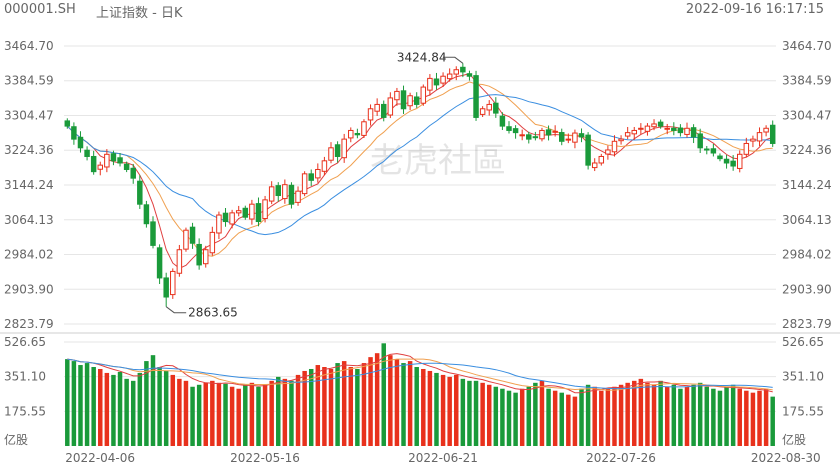 The width and height of the screenshot is (840, 470). What do you see at coordinates (794, 439) in the screenshot?
I see `vol-unit-right: 亿股` at bounding box center [794, 439].